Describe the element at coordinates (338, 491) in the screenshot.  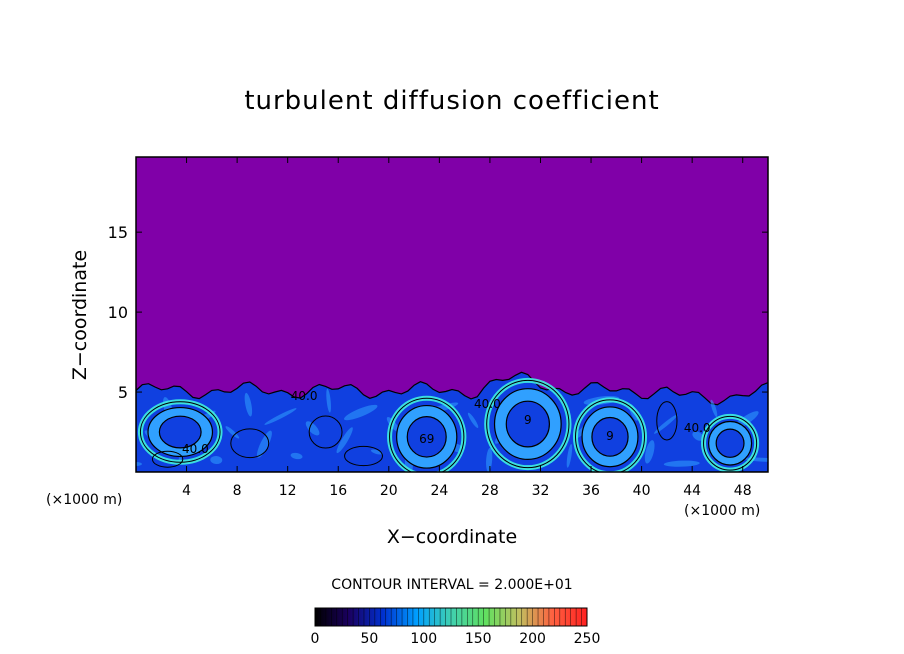
I see `x-tick-label: 16` at that location.